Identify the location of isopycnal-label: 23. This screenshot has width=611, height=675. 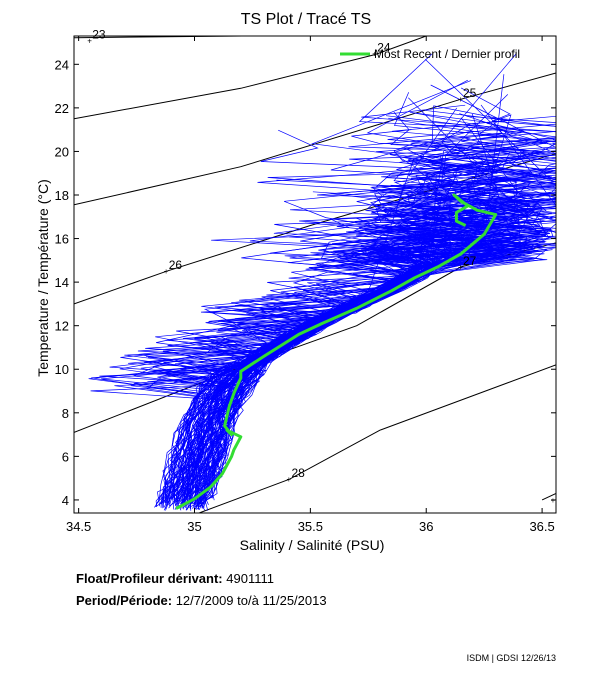
(99, 34).